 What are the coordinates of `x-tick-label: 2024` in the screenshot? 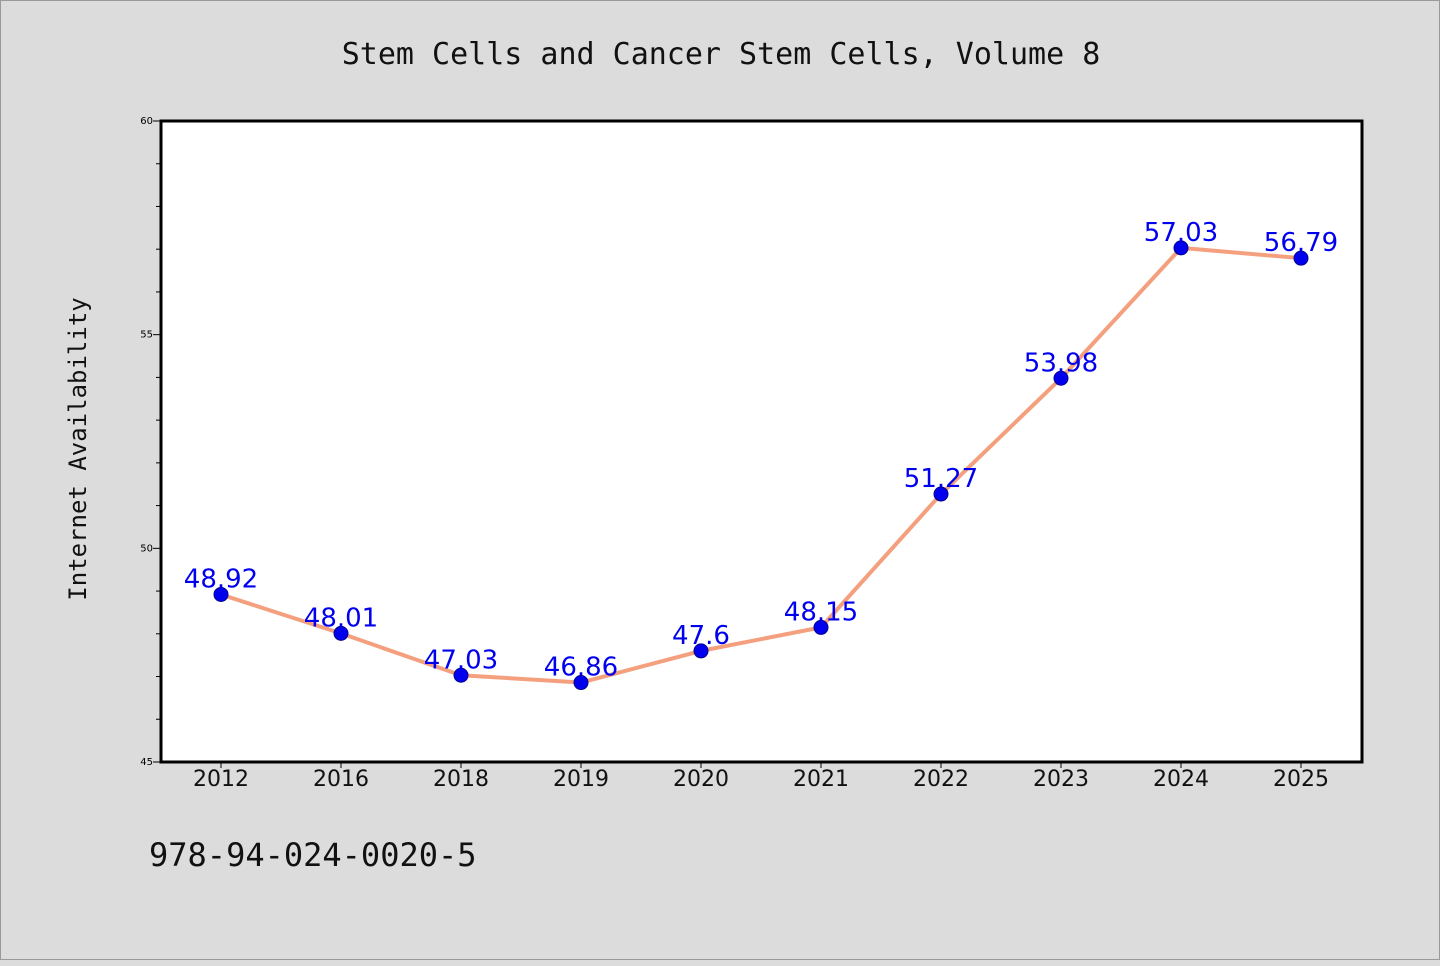 It's located at (1181, 779).